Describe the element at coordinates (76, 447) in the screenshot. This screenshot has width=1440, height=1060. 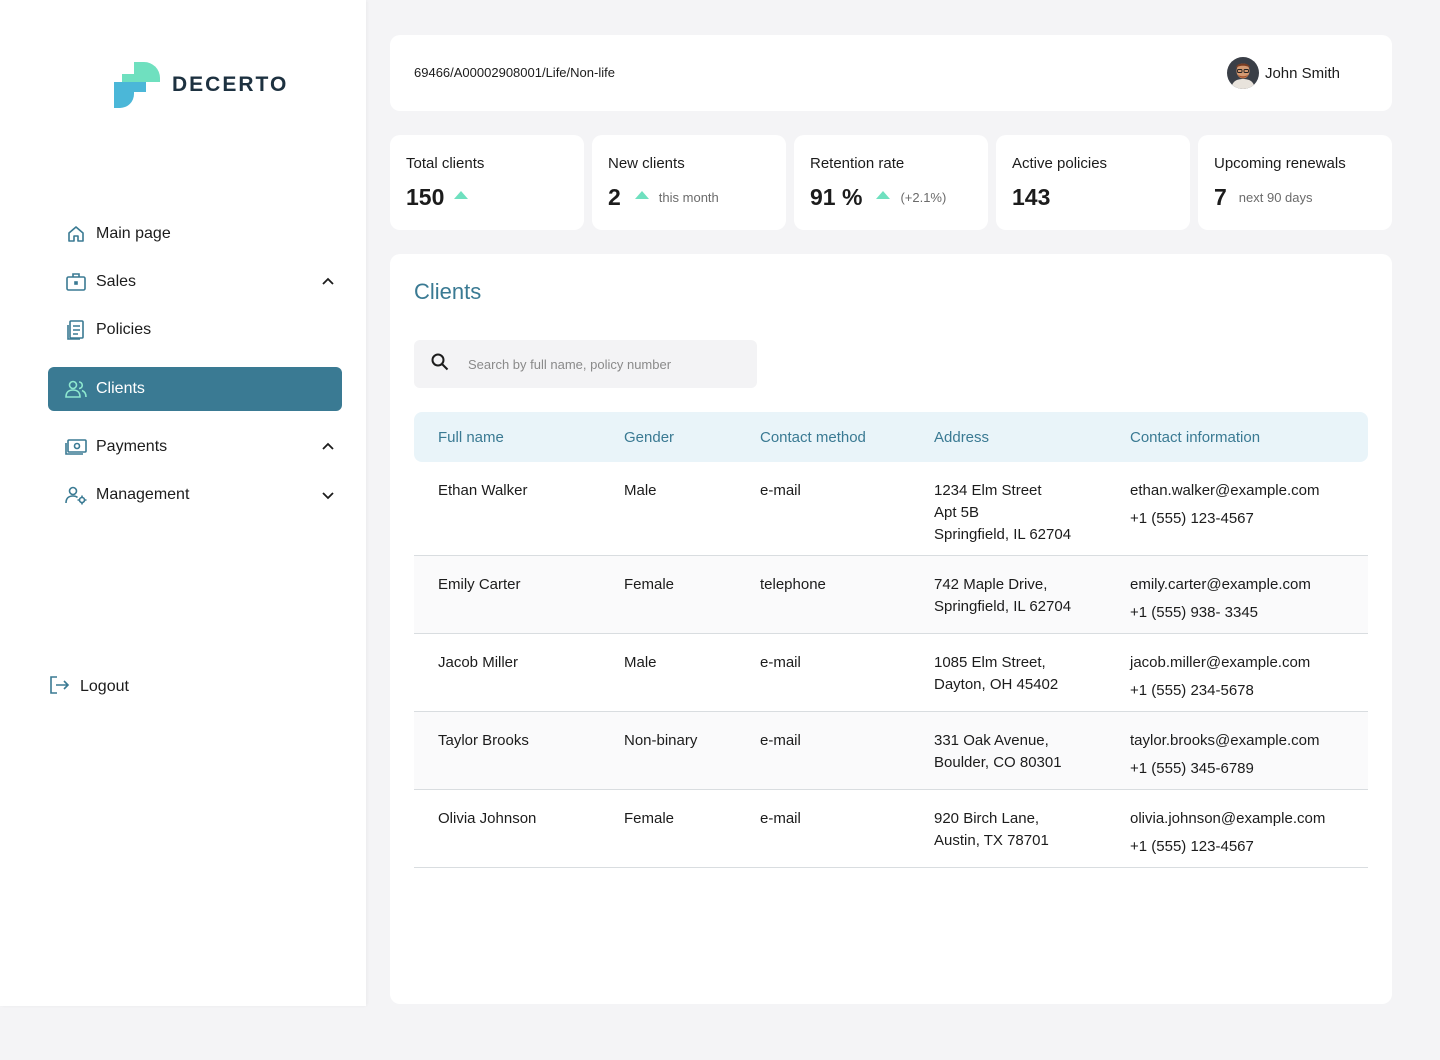
I see `money-icon` at that location.